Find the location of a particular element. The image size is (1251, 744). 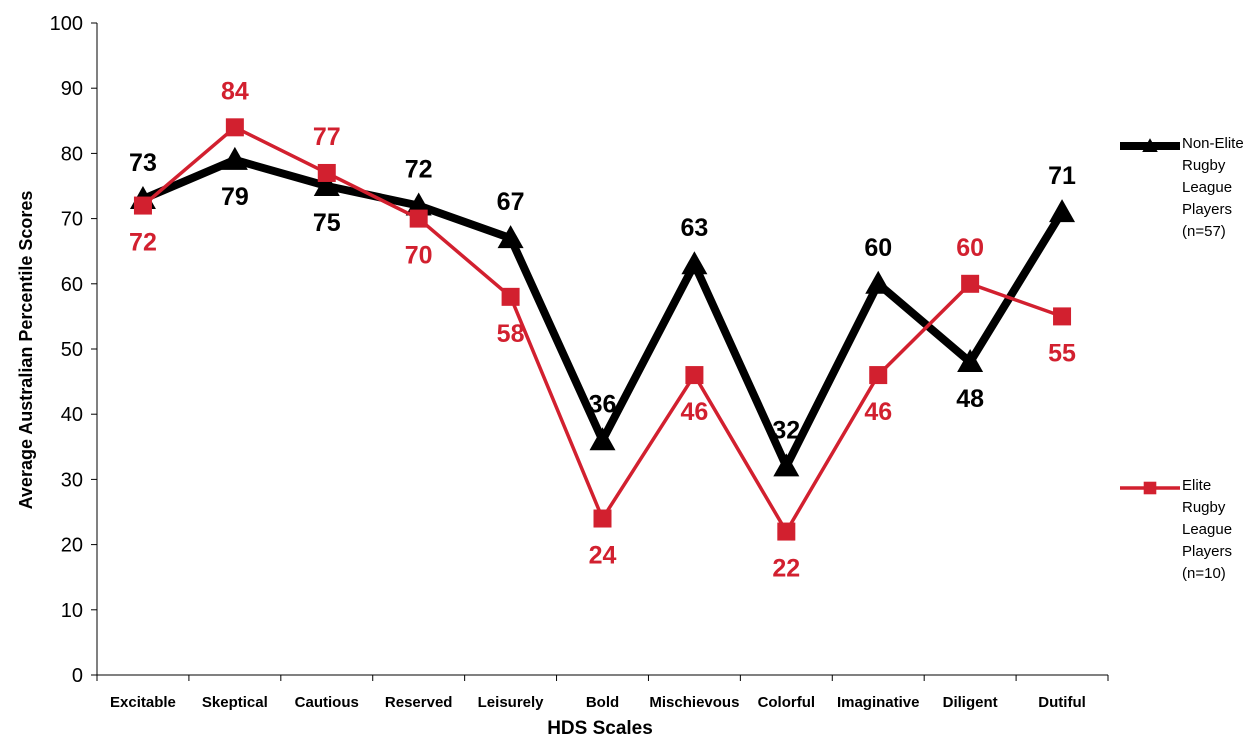

data-label: 70 is located at coordinates (419, 256).